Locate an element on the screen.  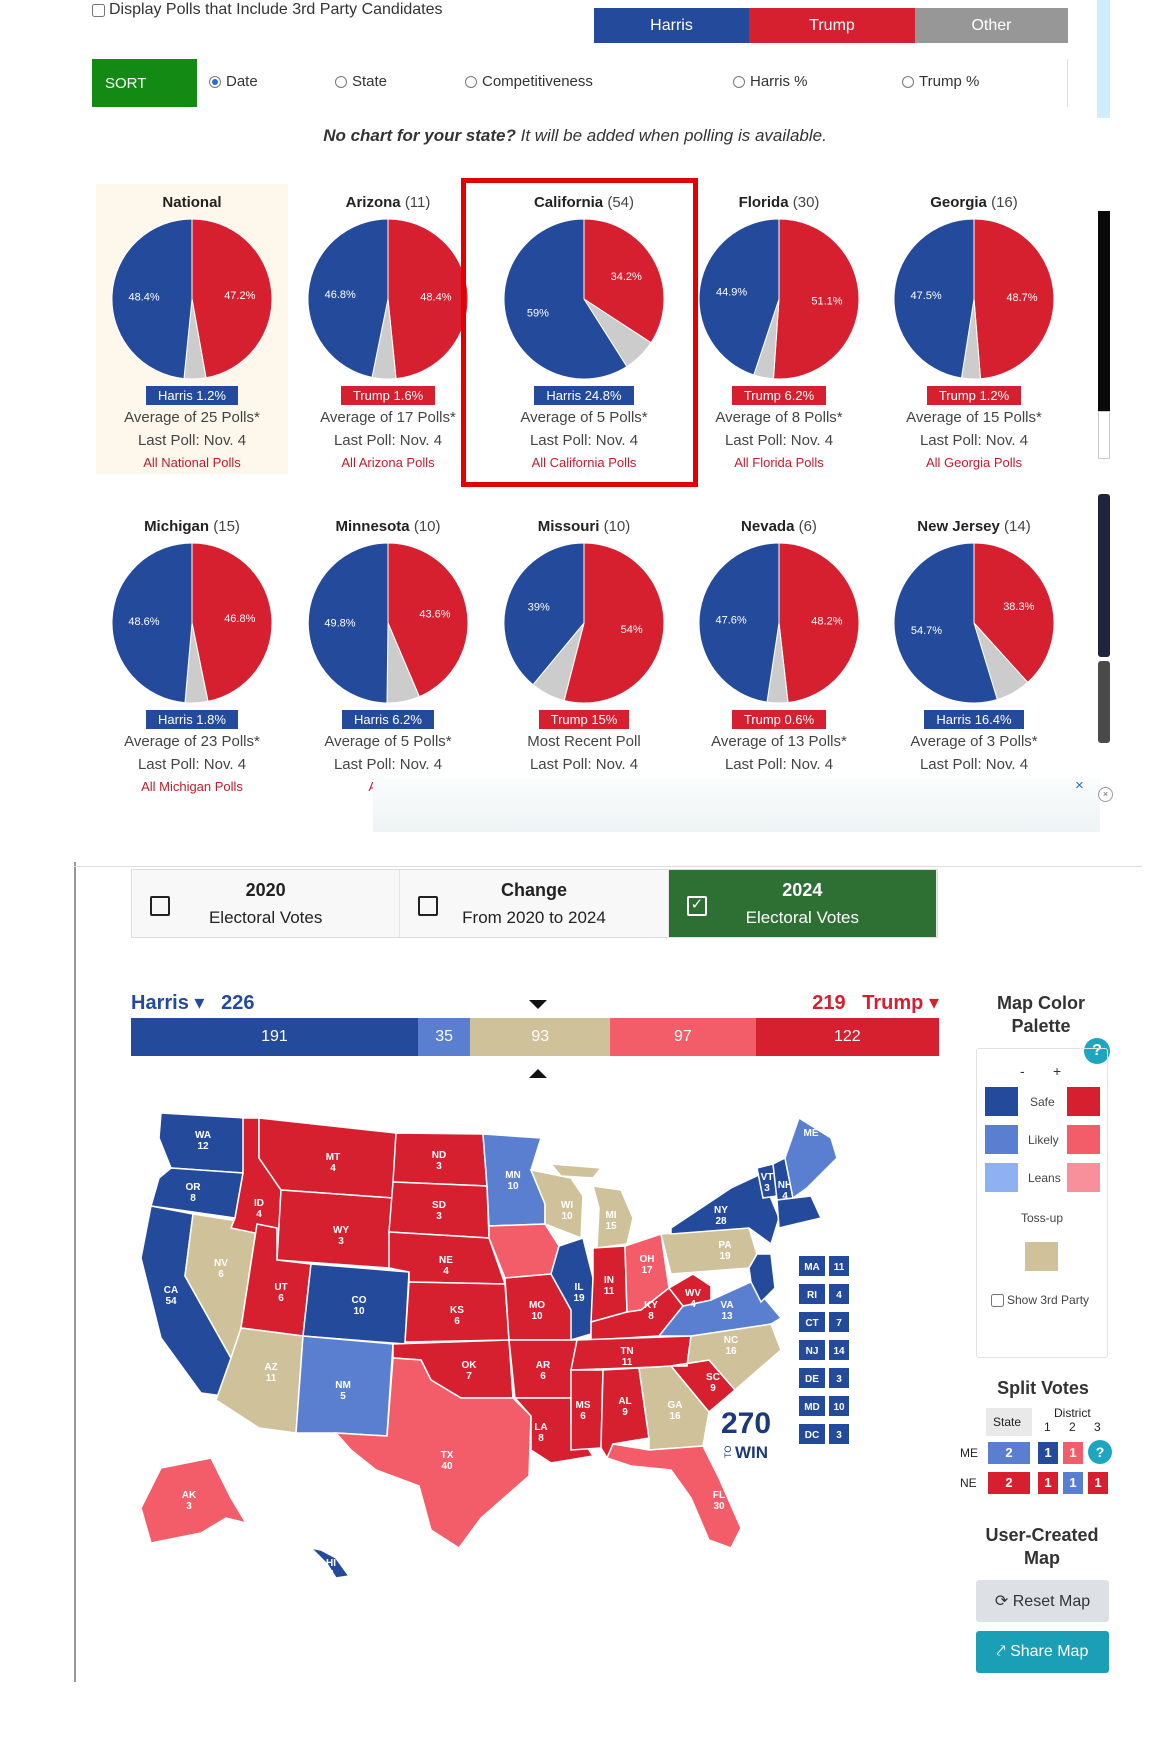
sort-option-competitiveness: Competitiveness is located at coordinates (529, 81).